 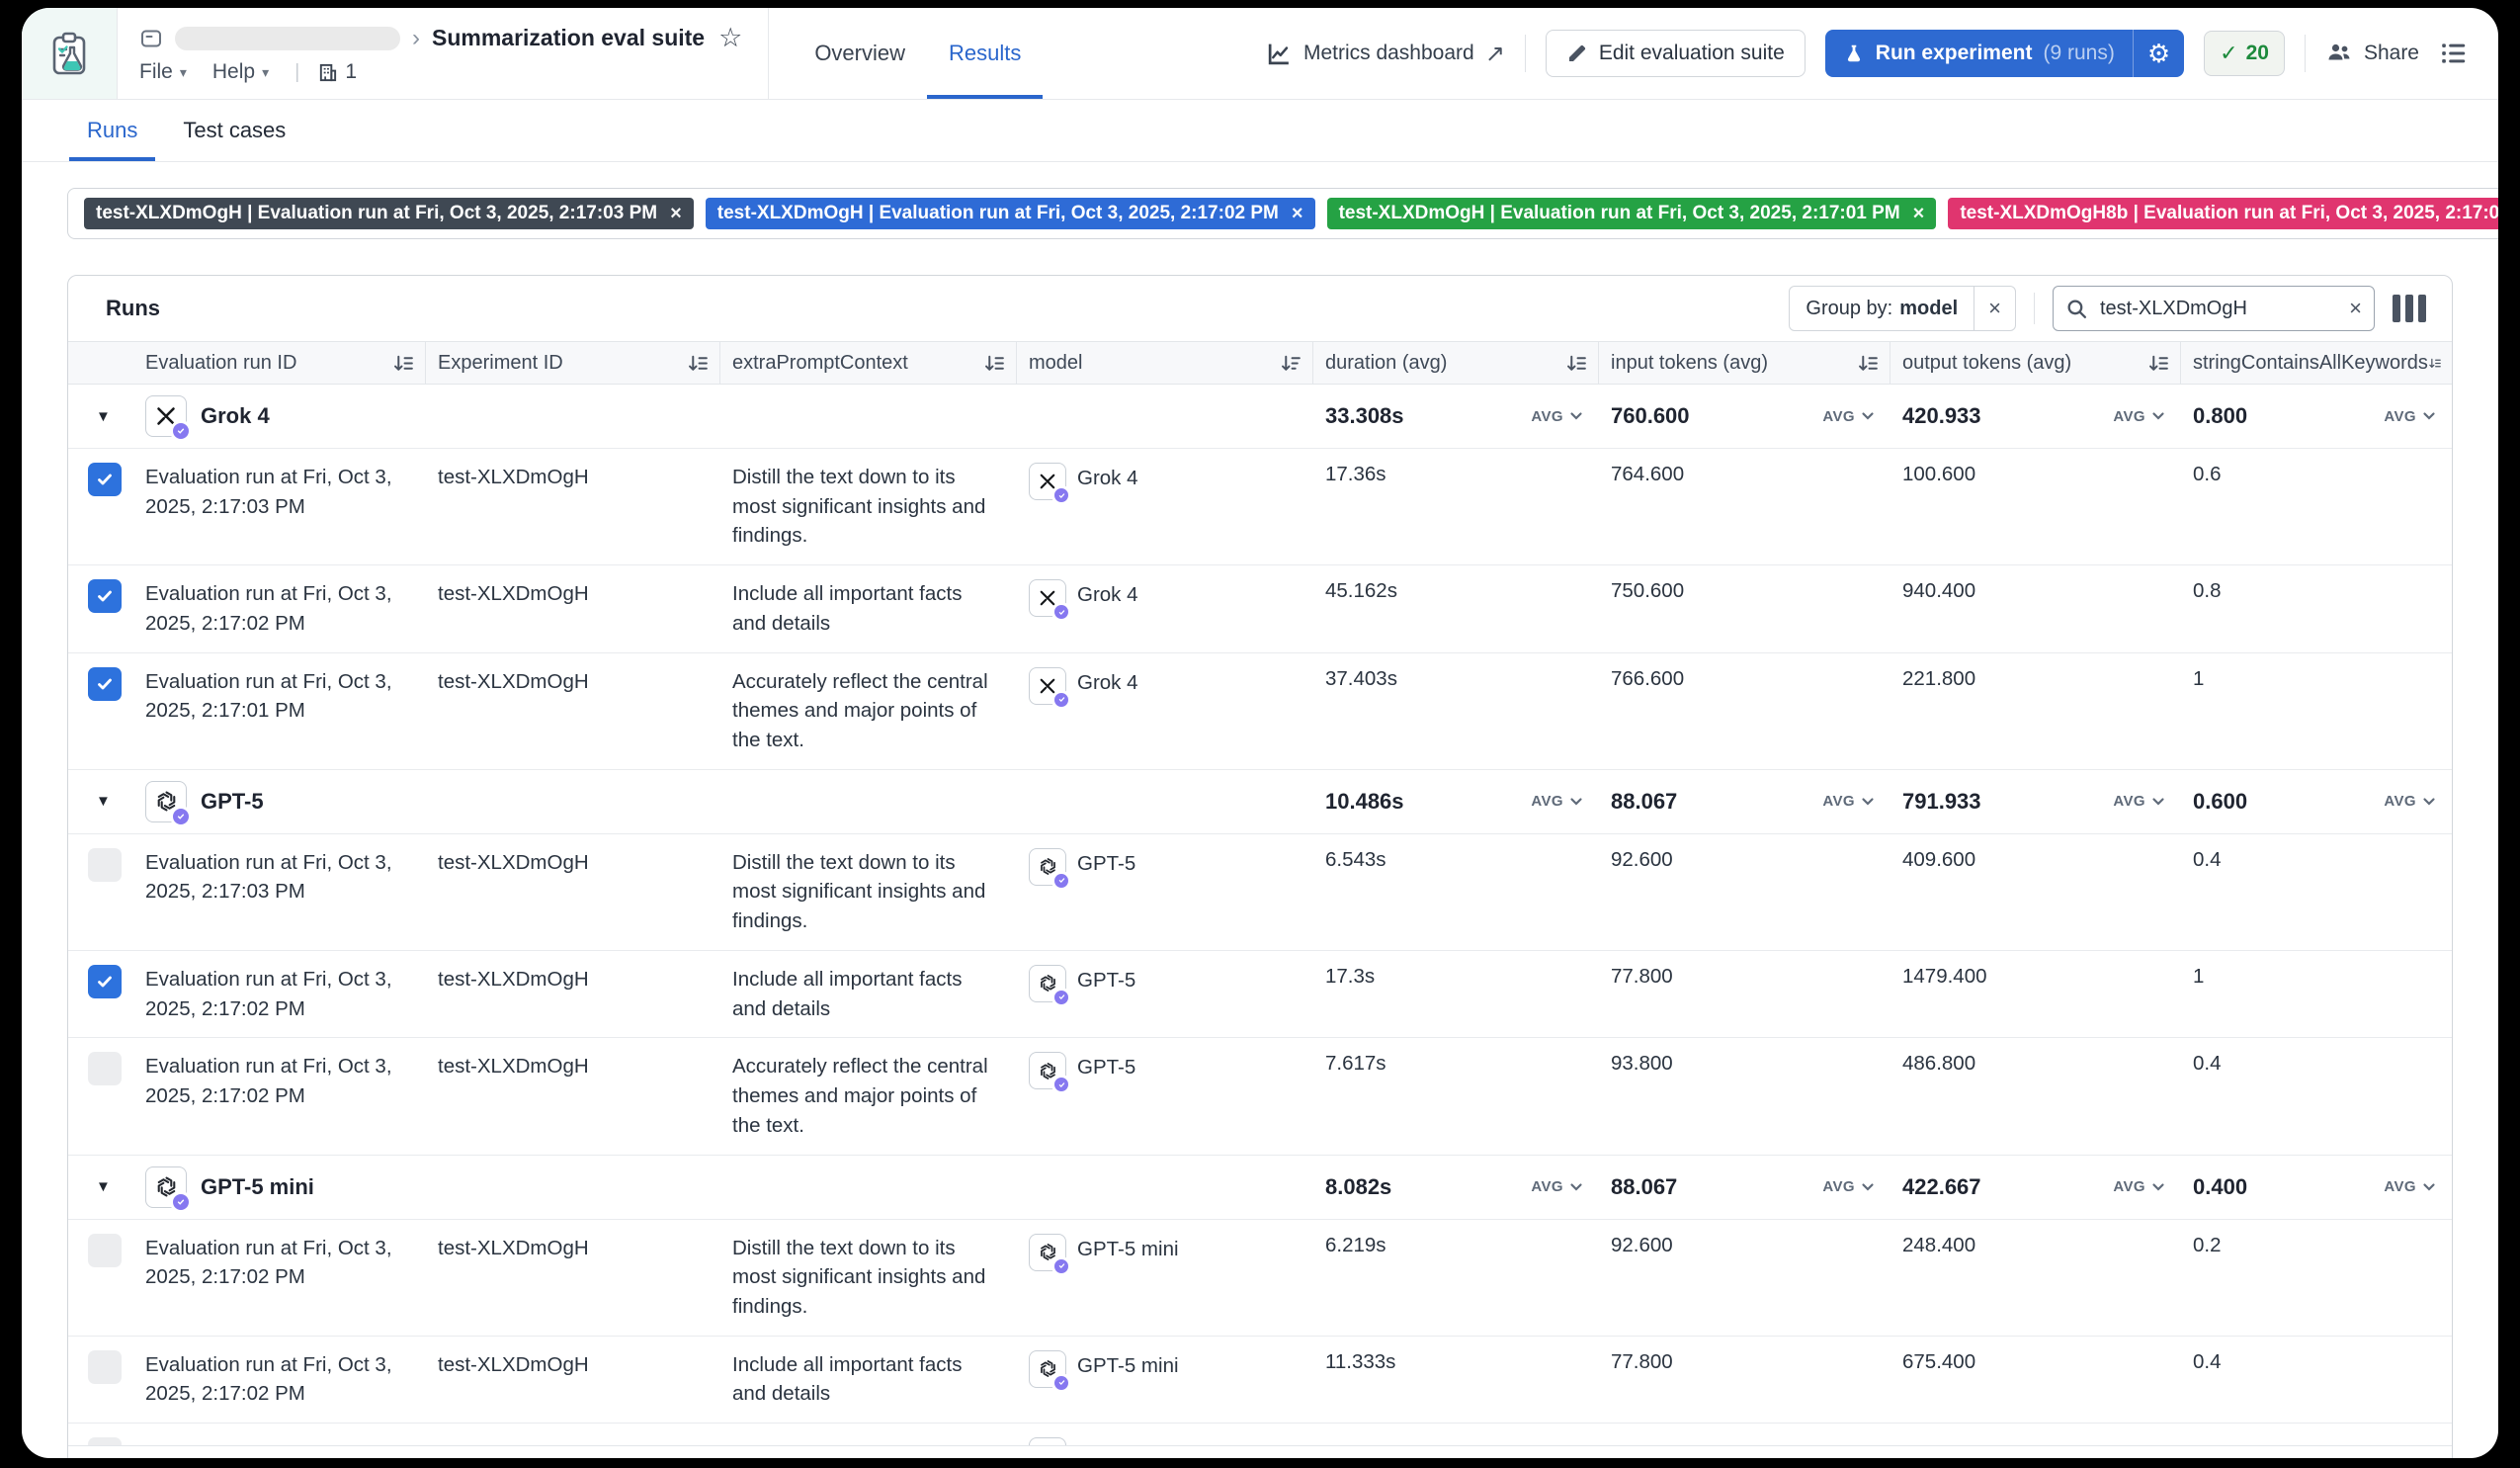 I want to click on partial-row-clipped, so click(x=1260, y=1435).